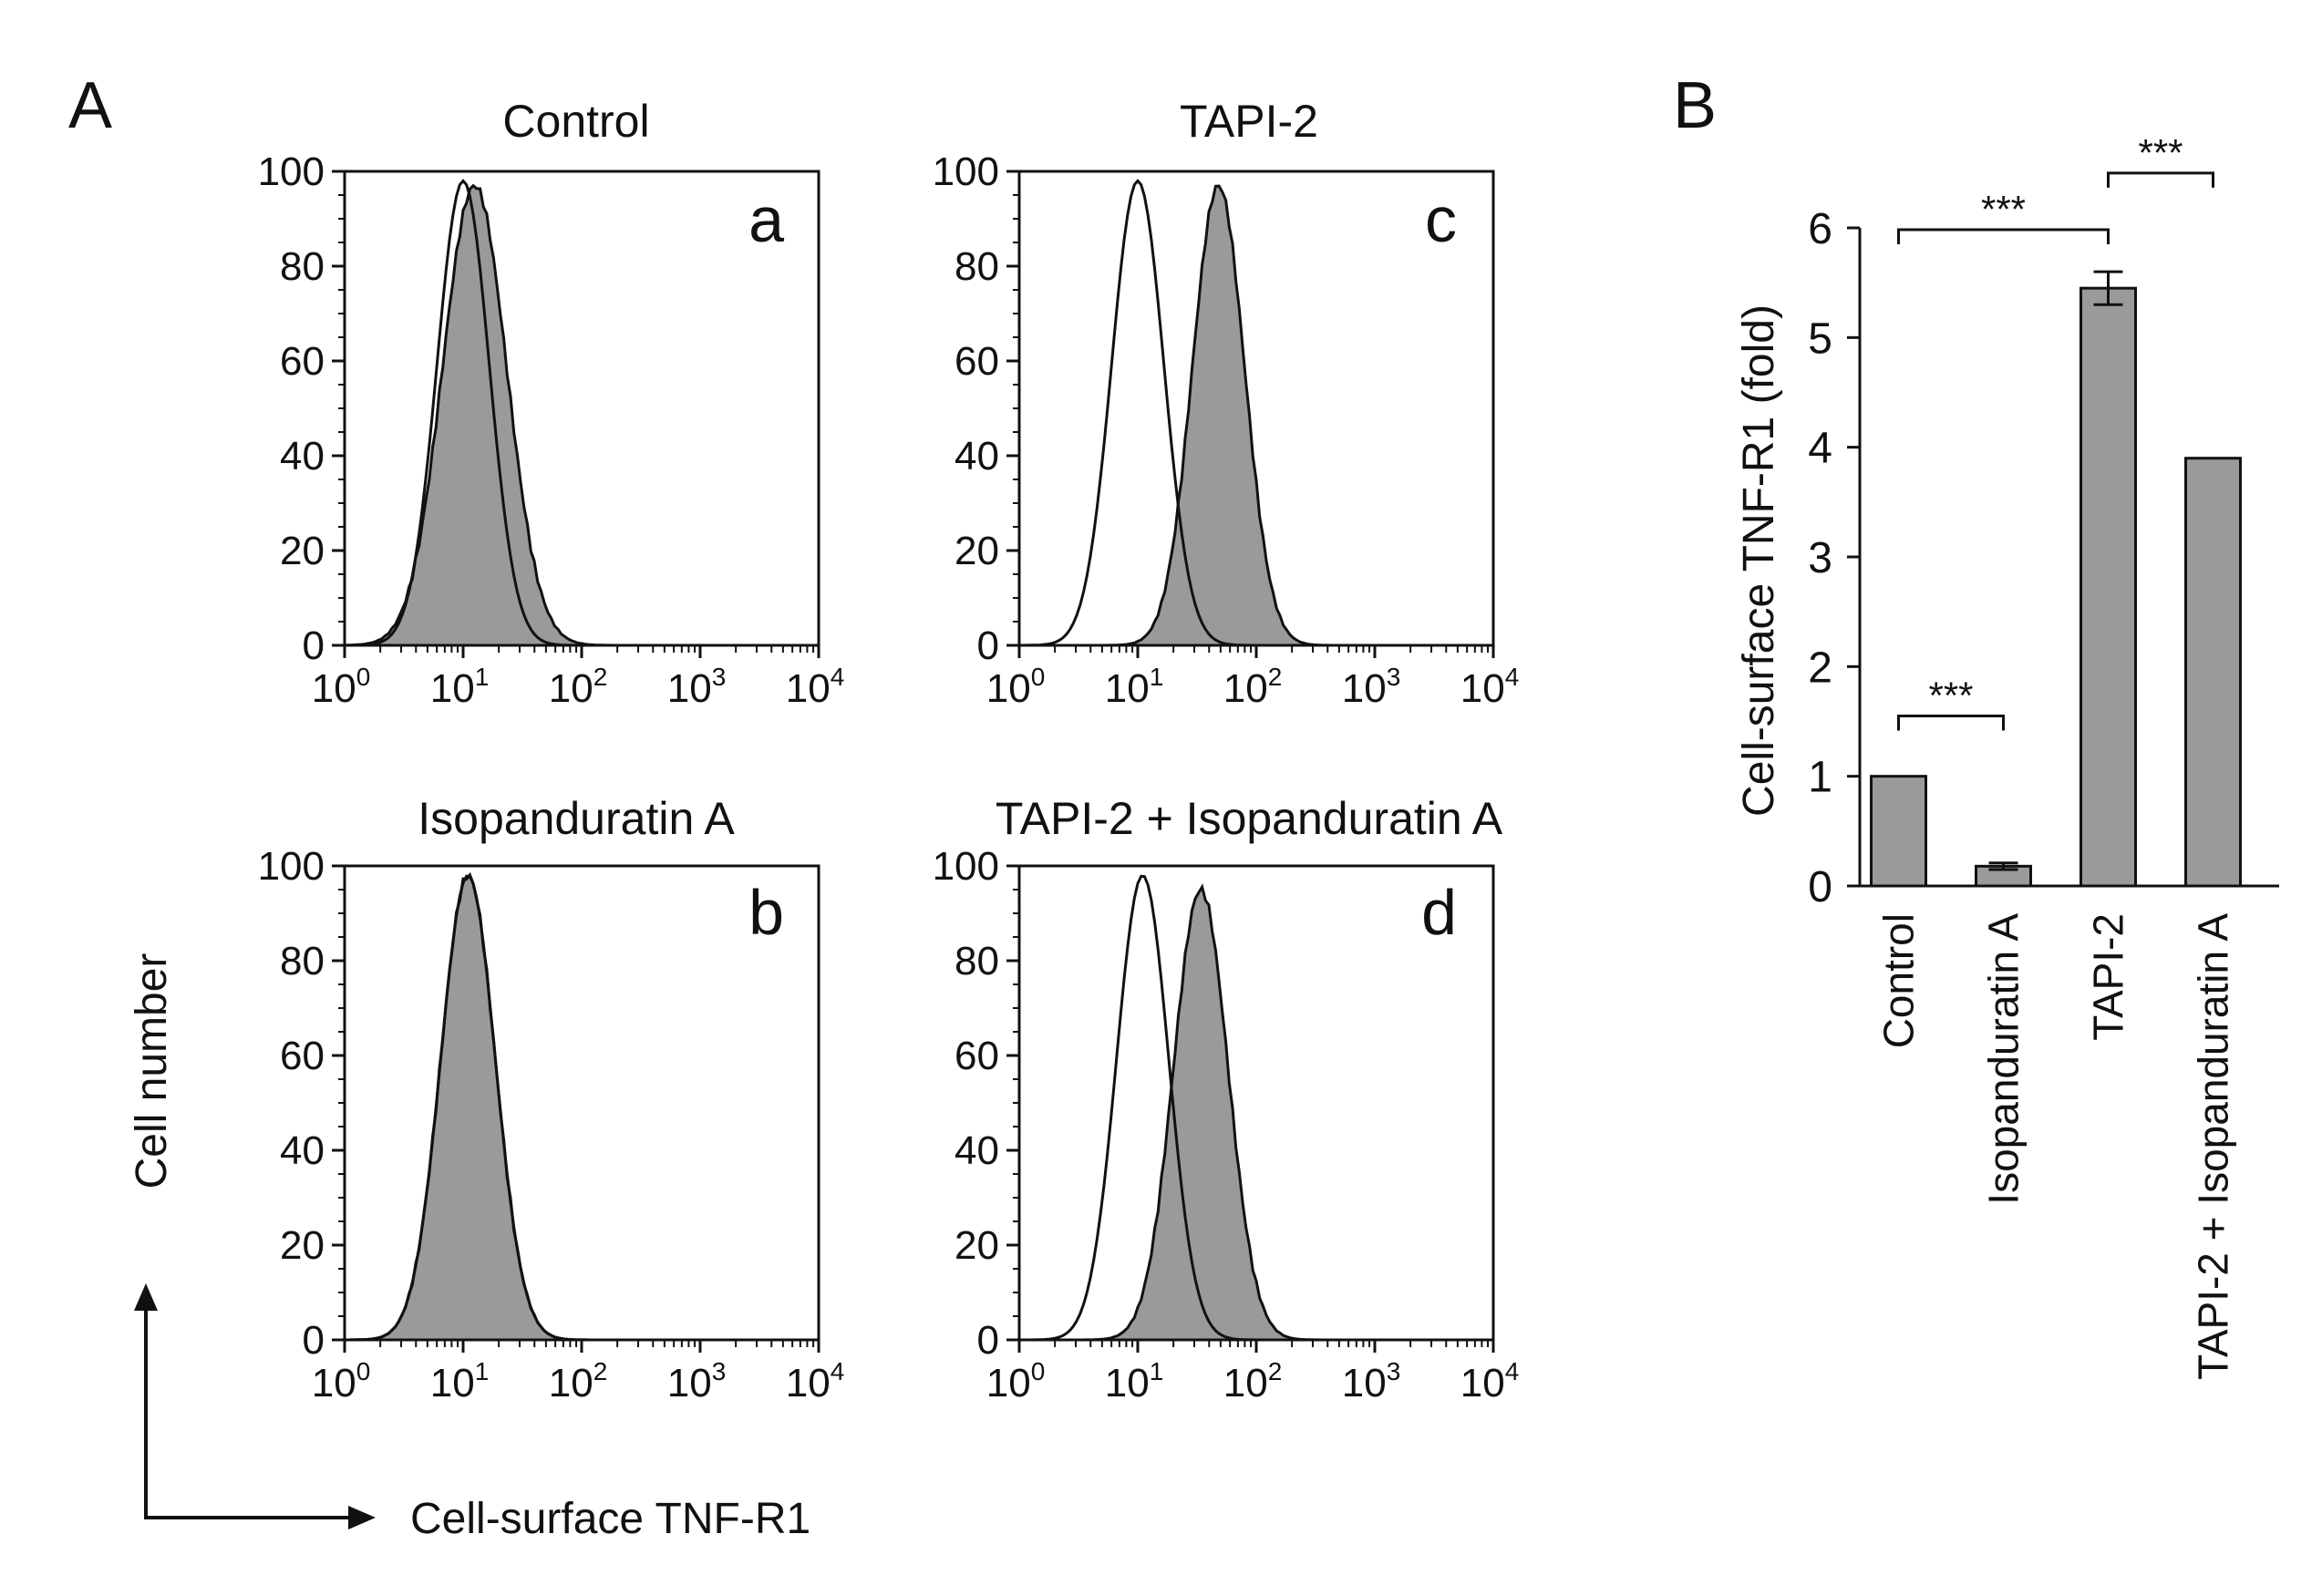 The width and height of the screenshot is (2322, 1596). Describe the element at coordinates (2108, 977) in the screenshot. I see `bar-category-label: TAPI-2` at that location.